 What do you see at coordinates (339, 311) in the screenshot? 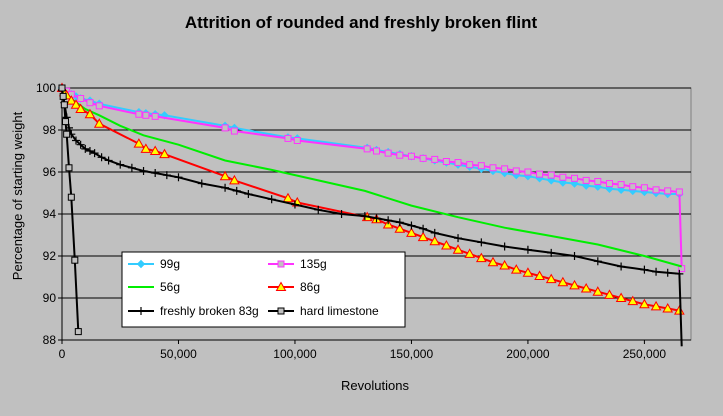
I see `legend-label: hard limestone` at bounding box center [339, 311].